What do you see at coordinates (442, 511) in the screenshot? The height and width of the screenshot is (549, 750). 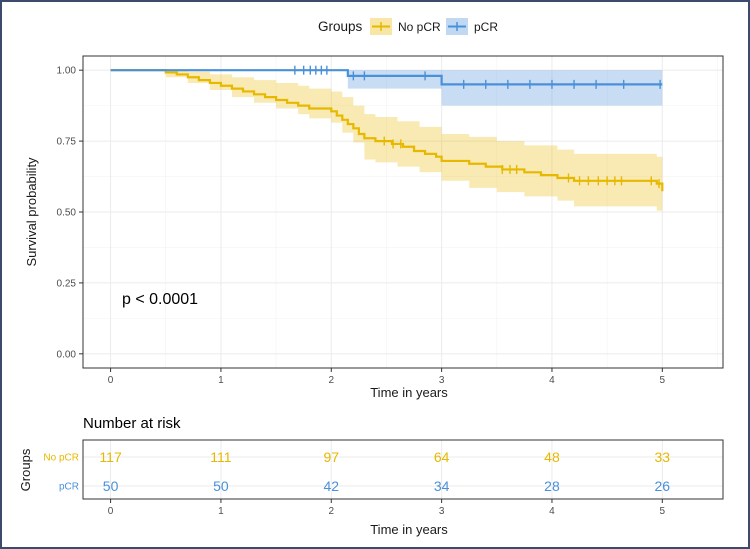 I see `risk-x-tick-label: 3` at bounding box center [442, 511].